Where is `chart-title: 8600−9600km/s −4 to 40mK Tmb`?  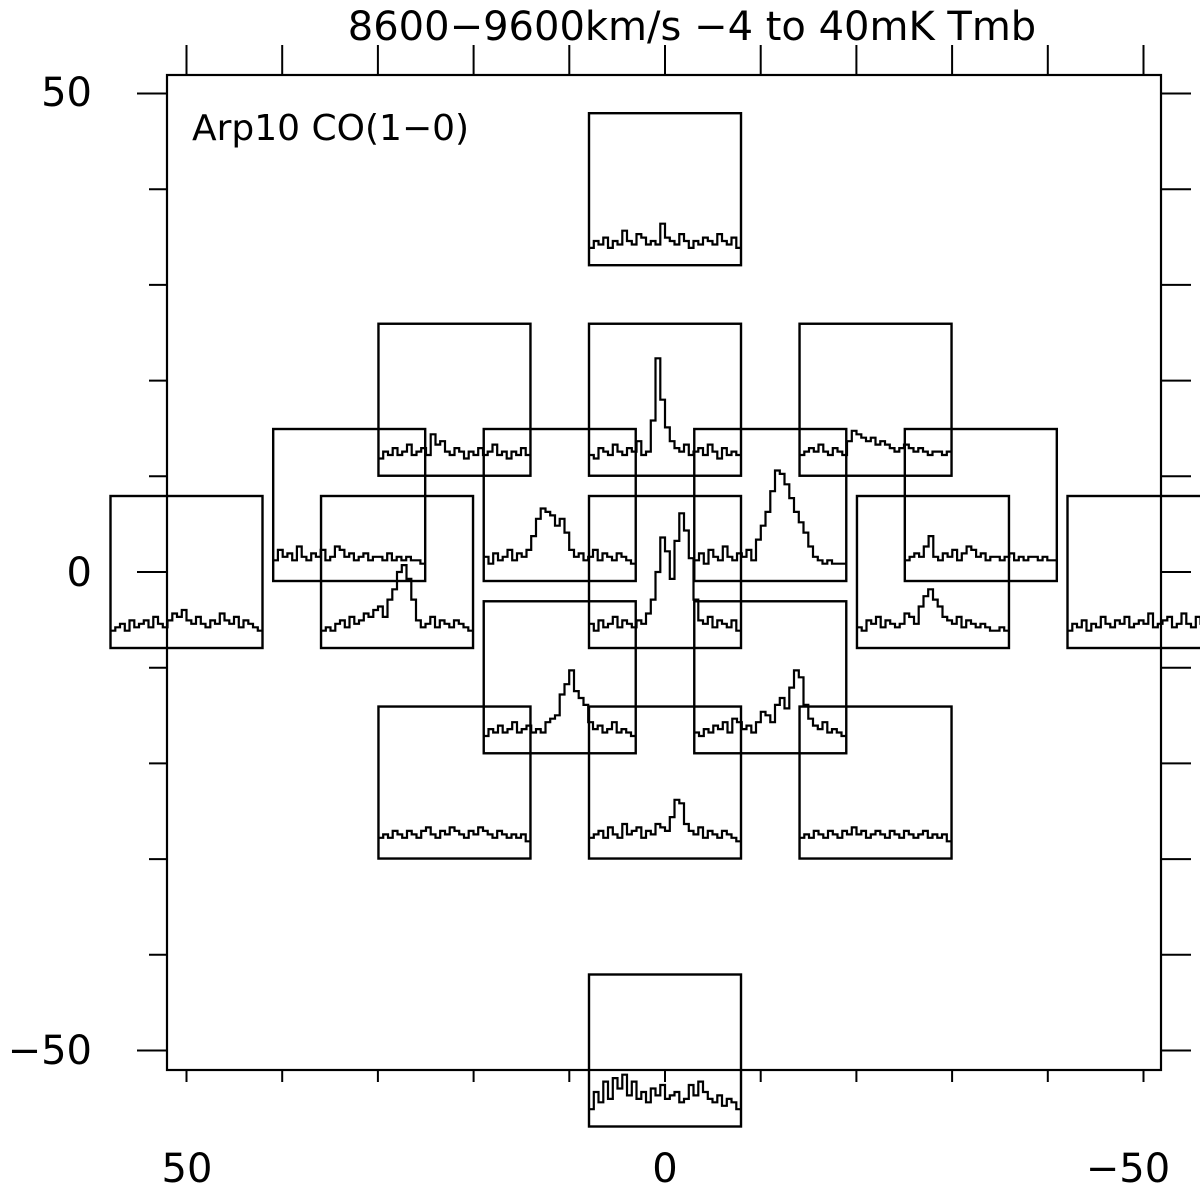
chart-title: 8600−9600km/s −4 to 40mK Tmb is located at coordinates (692, 27).